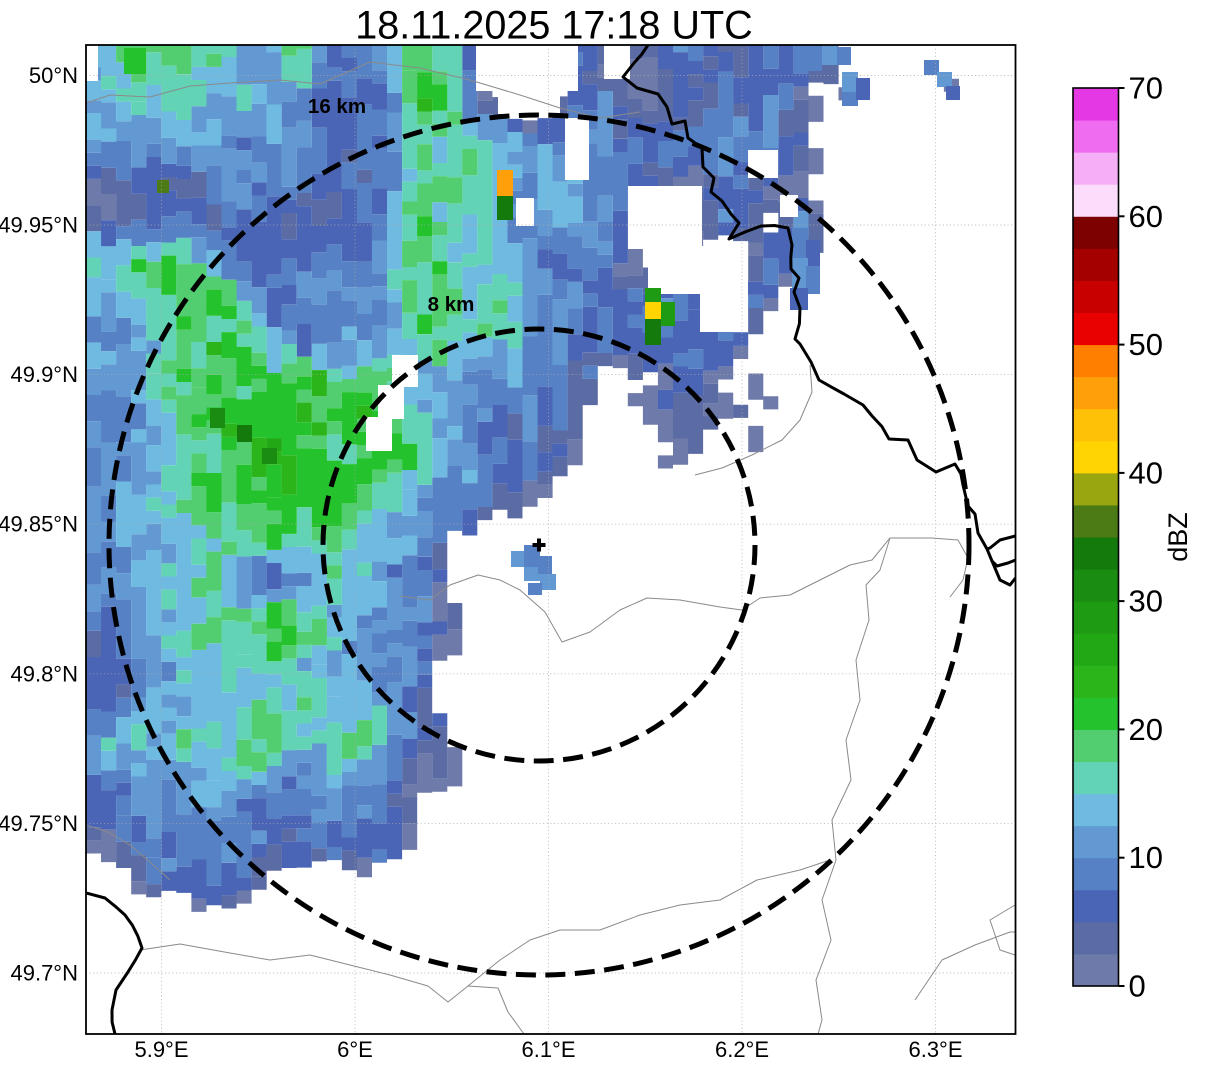 Image resolution: width=1207 pixels, height=1069 pixels. I want to click on svg-text: 60, so click(1146, 216).